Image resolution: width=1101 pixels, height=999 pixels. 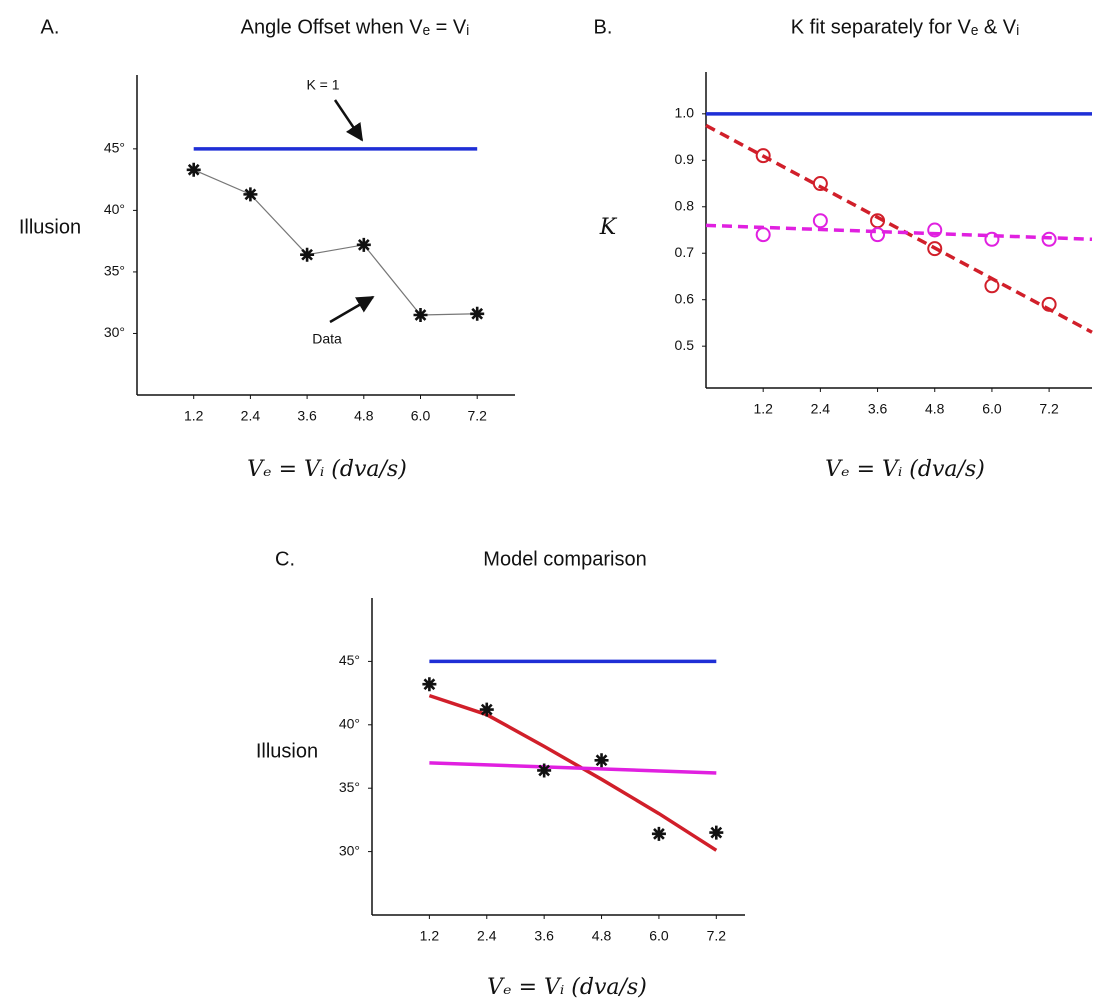 What do you see at coordinates (50, 27) in the screenshot?
I see `panel-label: A.` at bounding box center [50, 27].